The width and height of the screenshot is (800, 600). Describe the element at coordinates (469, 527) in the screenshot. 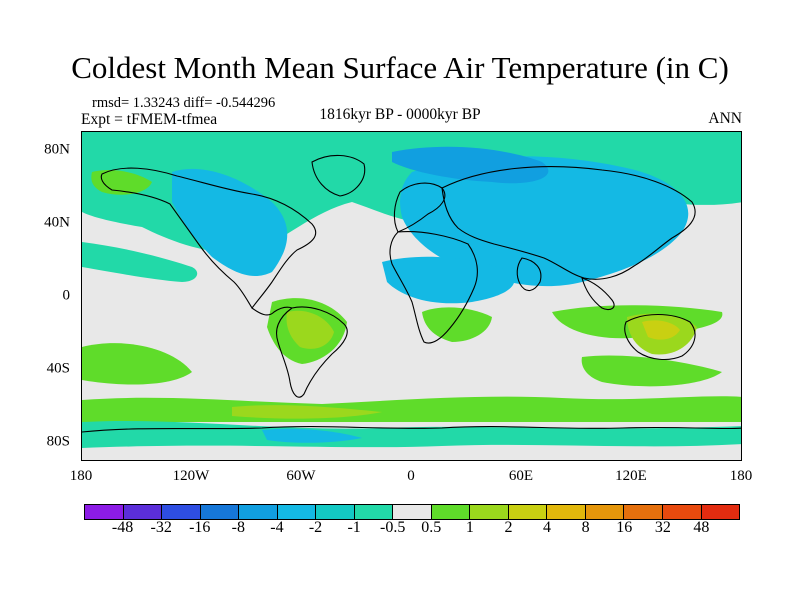

I see `colorbar-label: 1` at that location.